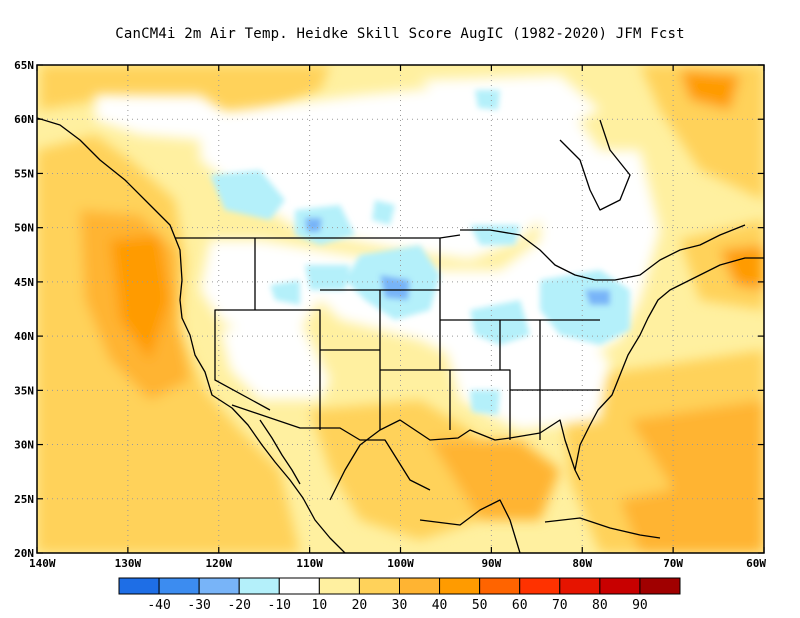  I want to click on colorbar-label: 60, so click(520, 605).